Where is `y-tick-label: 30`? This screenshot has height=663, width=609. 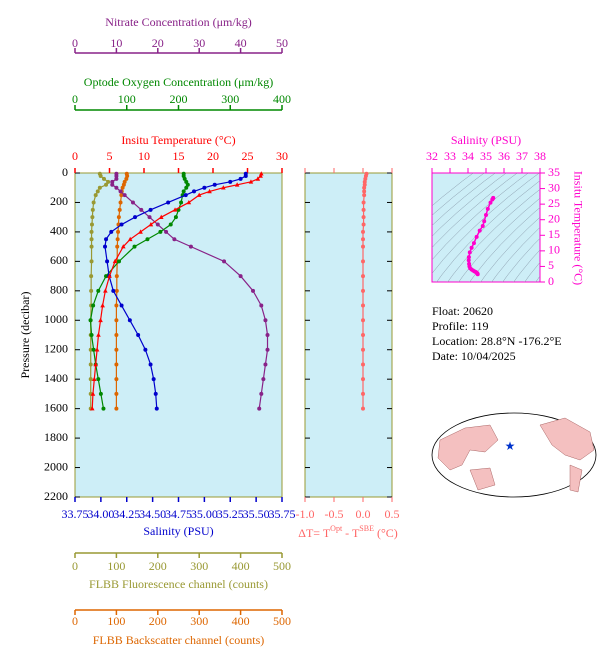 y-tick-label: 30 is located at coordinates (554, 187).